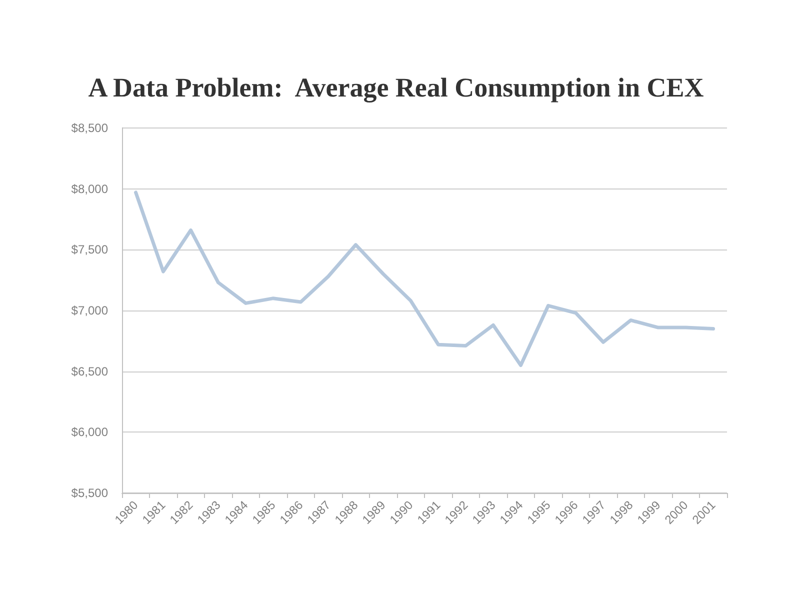 The width and height of the screenshot is (792, 612). What do you see at coordinates (89, 189) in the screenshot?
I see `y-tick-label: $8,000` at bounding box center [89, 189].